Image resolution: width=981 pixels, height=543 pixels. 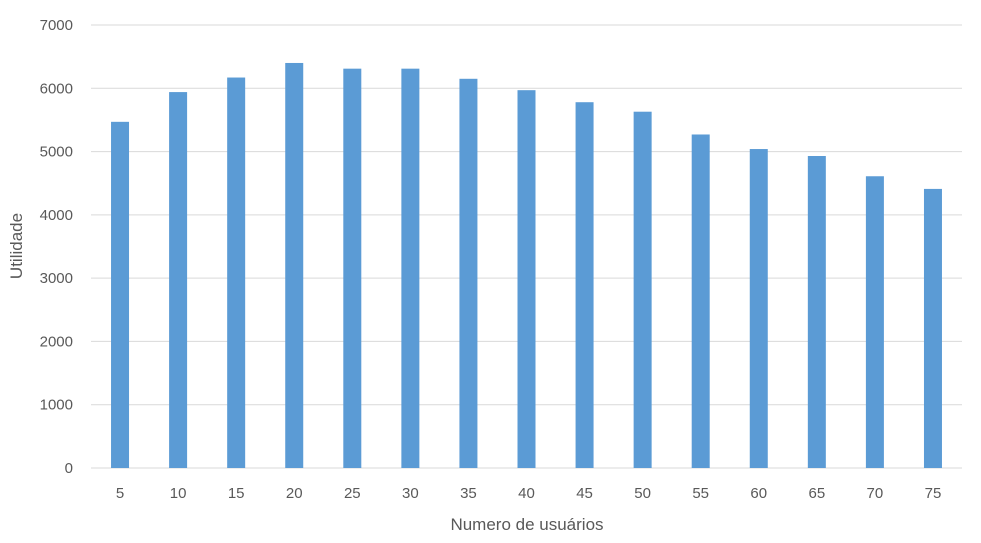 I want to click on x-tick-label: 10, so click(x=178, y=493).